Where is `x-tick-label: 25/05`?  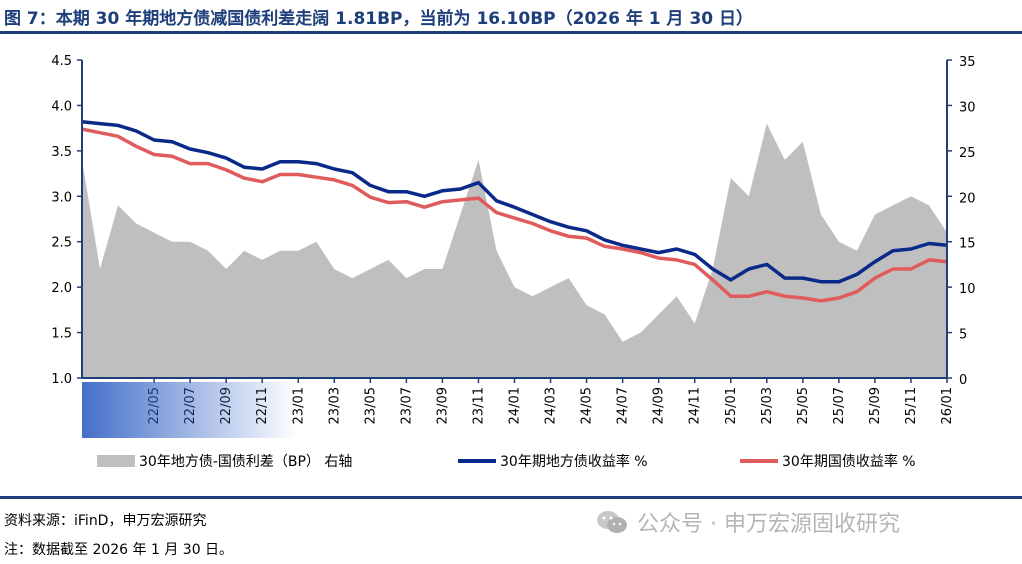
x-tick-label: 25/05 is located at coordinates (803, 405).